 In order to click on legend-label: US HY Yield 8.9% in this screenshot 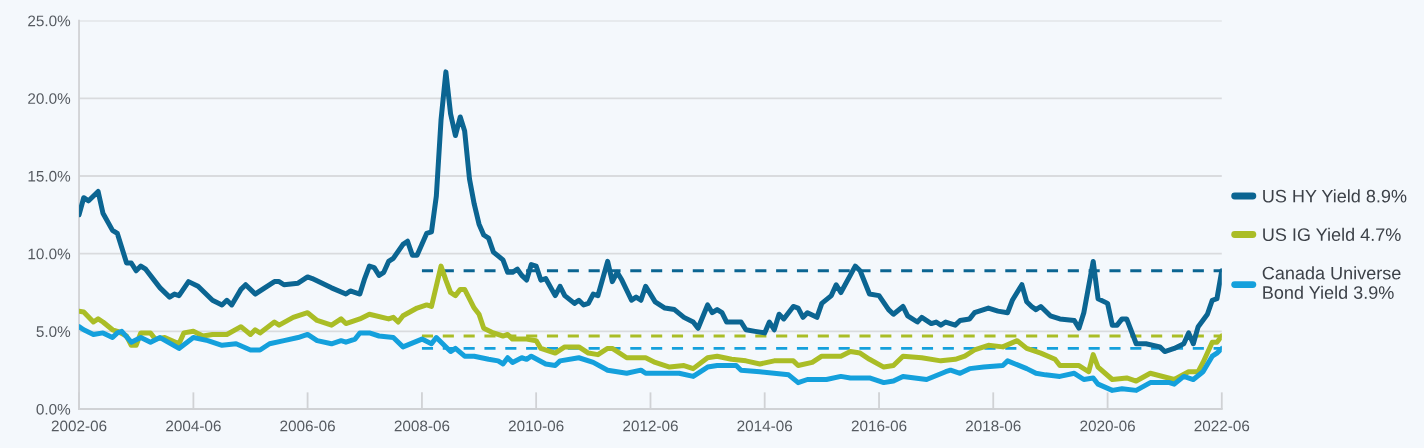, I will do `click(1335, 196)`.